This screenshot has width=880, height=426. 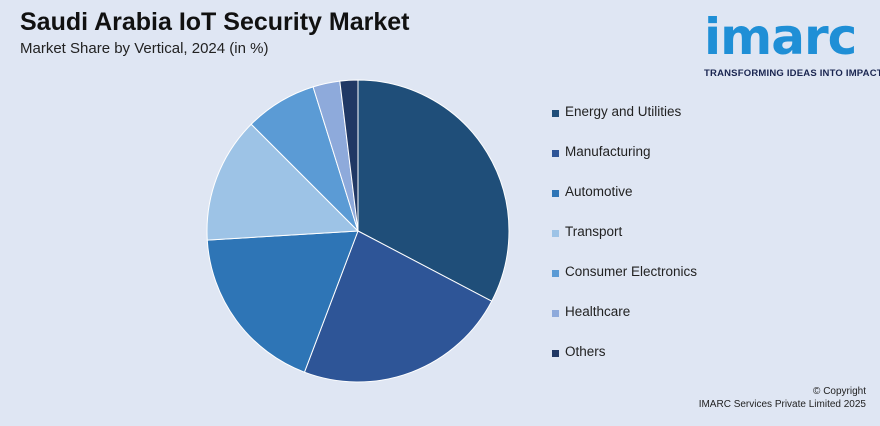 What do you see at coordinates (624, 124) in the screenshot?
I see `legend-item-energy-and-utilities: Energy and Utilities` at bounding box center [624, 124].